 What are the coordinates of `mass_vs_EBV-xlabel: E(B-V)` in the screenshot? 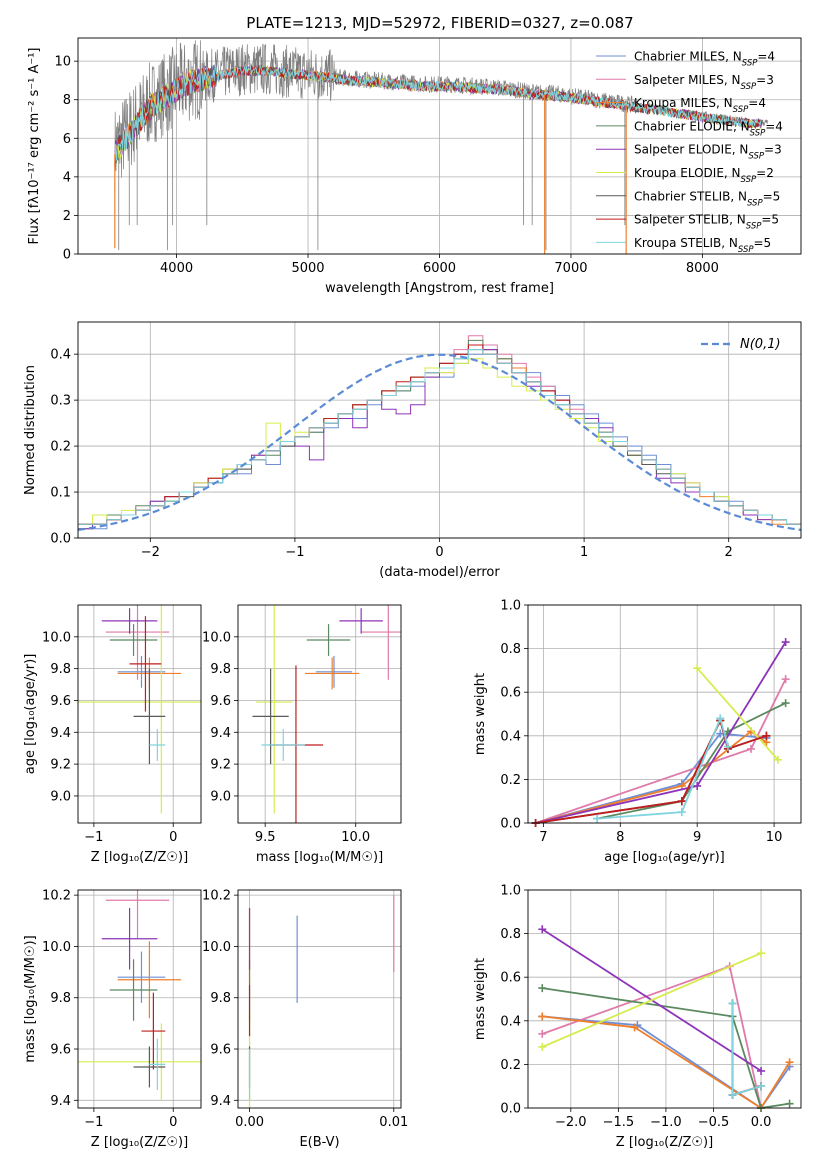 It's located at (319, 1142).